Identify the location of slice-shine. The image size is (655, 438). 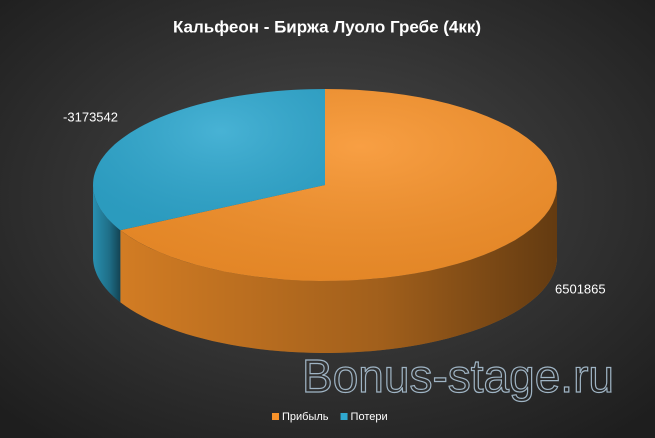
(209, 160).